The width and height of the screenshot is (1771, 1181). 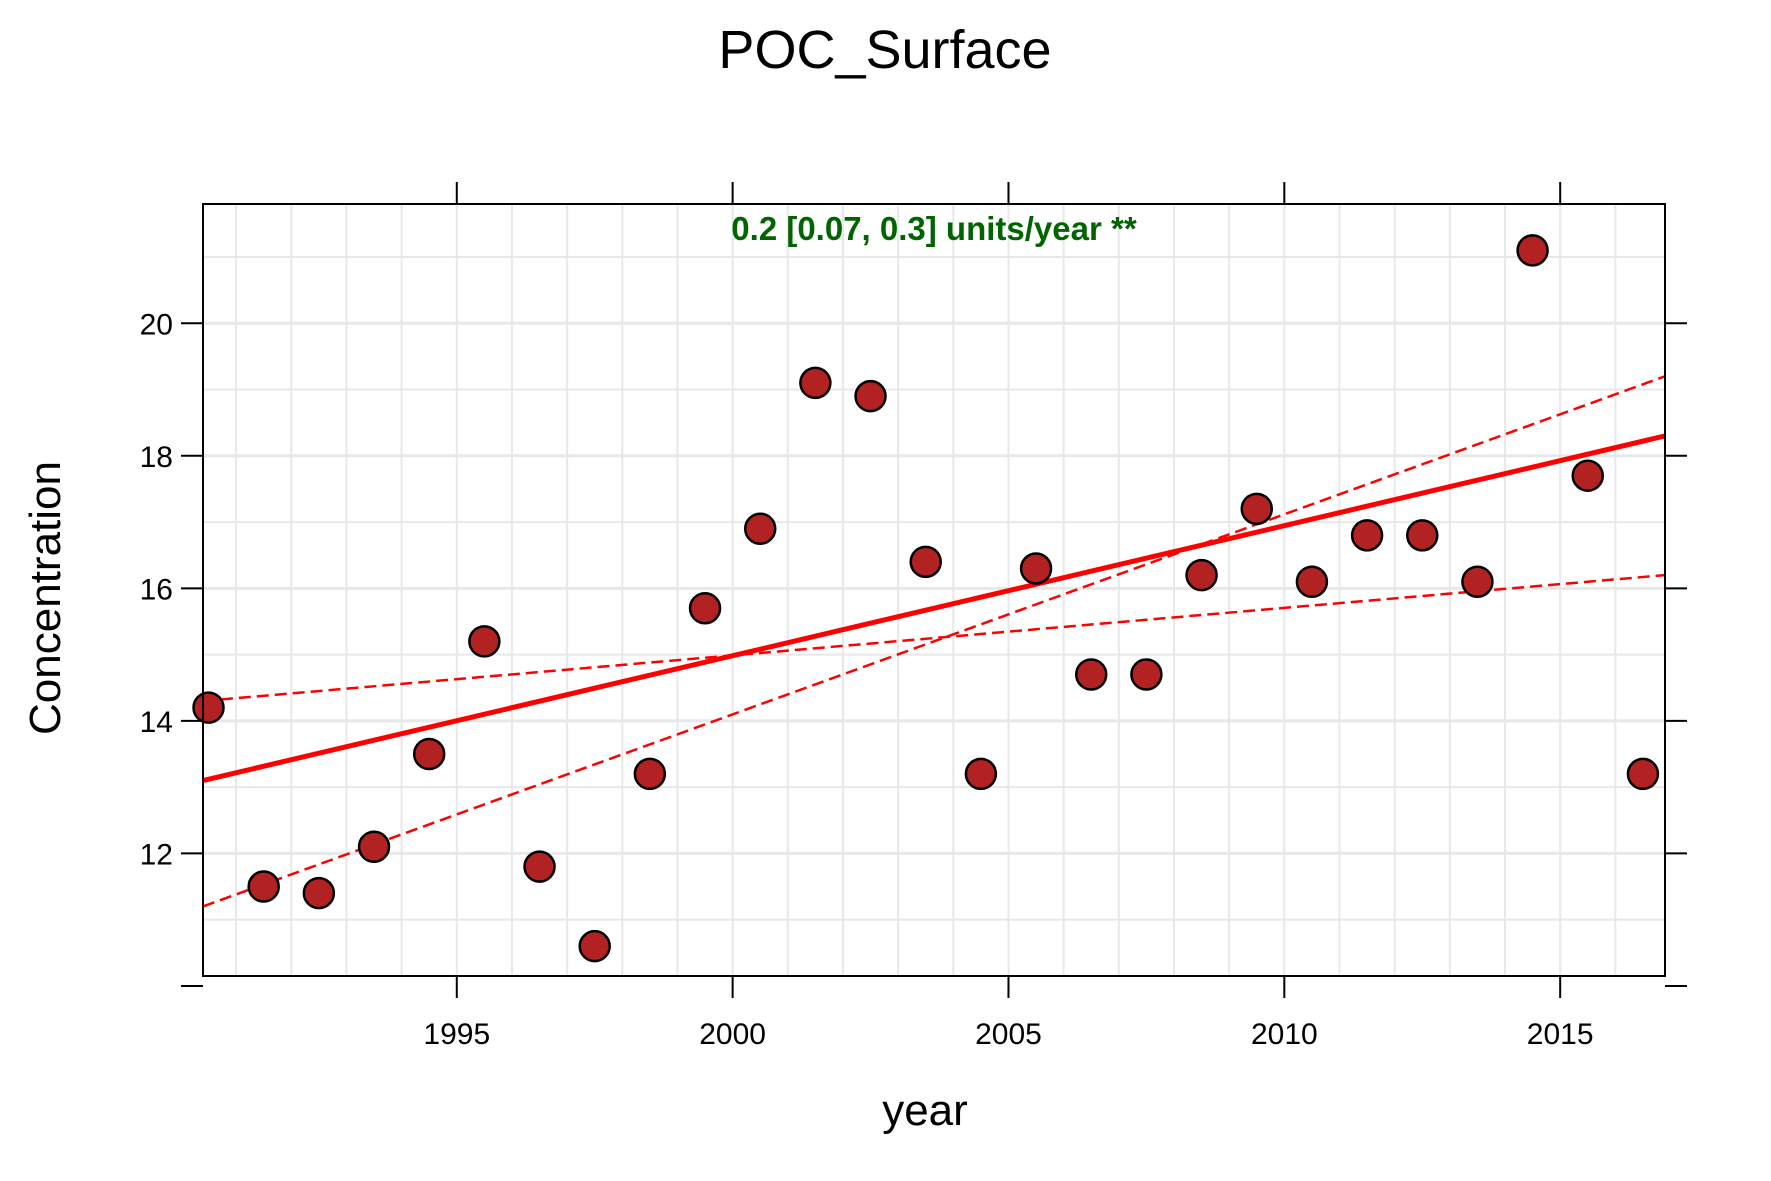 What do you see at coordinates (156, 589) in the screenshot?
I see `y-tick-label: 16` at bounding box center [156, 589].